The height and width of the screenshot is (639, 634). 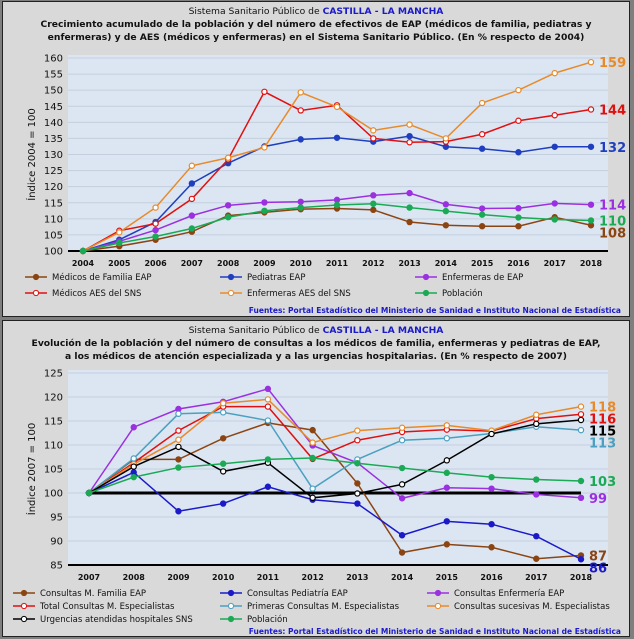 What do you see at coordinates (255, 11) in the screenshot?
I see `title-prefix: Sistema Sanitario Público de` at bounding box center [255, 11].